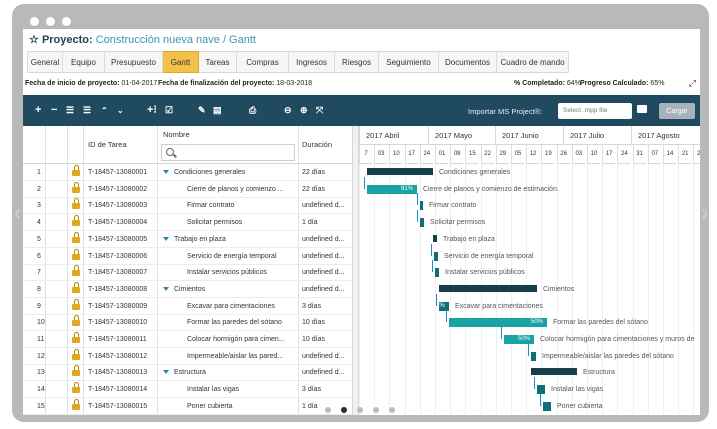 The width and height of the screenshot is (717, 429). I want to click on expand-icon: ⤢, so click(692, 83).